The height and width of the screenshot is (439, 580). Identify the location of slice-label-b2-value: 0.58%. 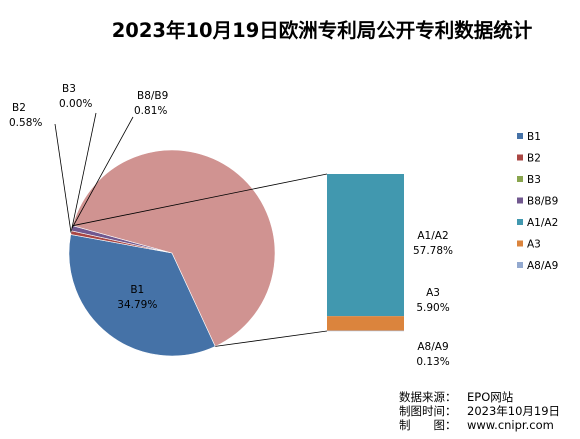
(25, 123).